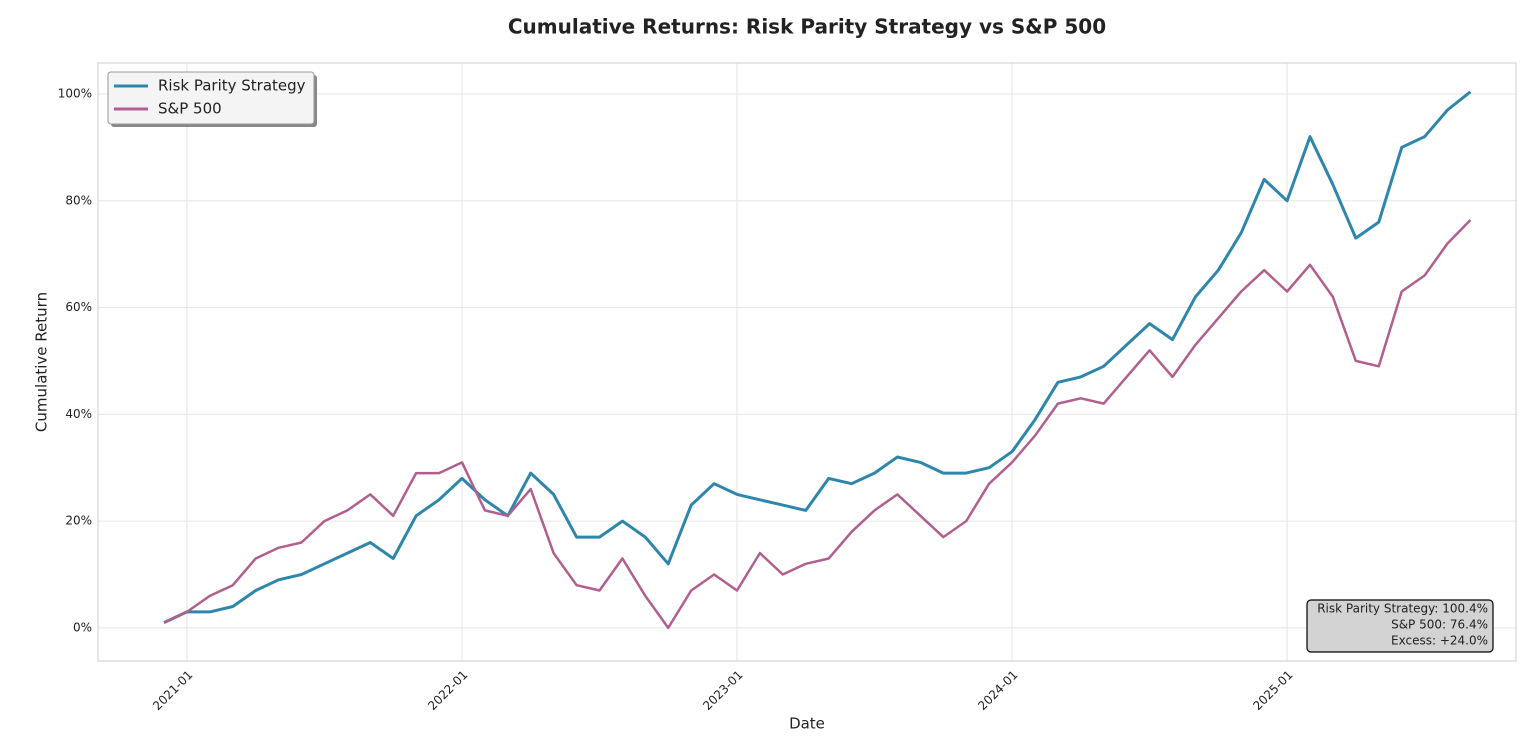 The height and width of the screenshot is (754, 1536). I want to click on x-tick-label: 2022-01, so click(447, 690).